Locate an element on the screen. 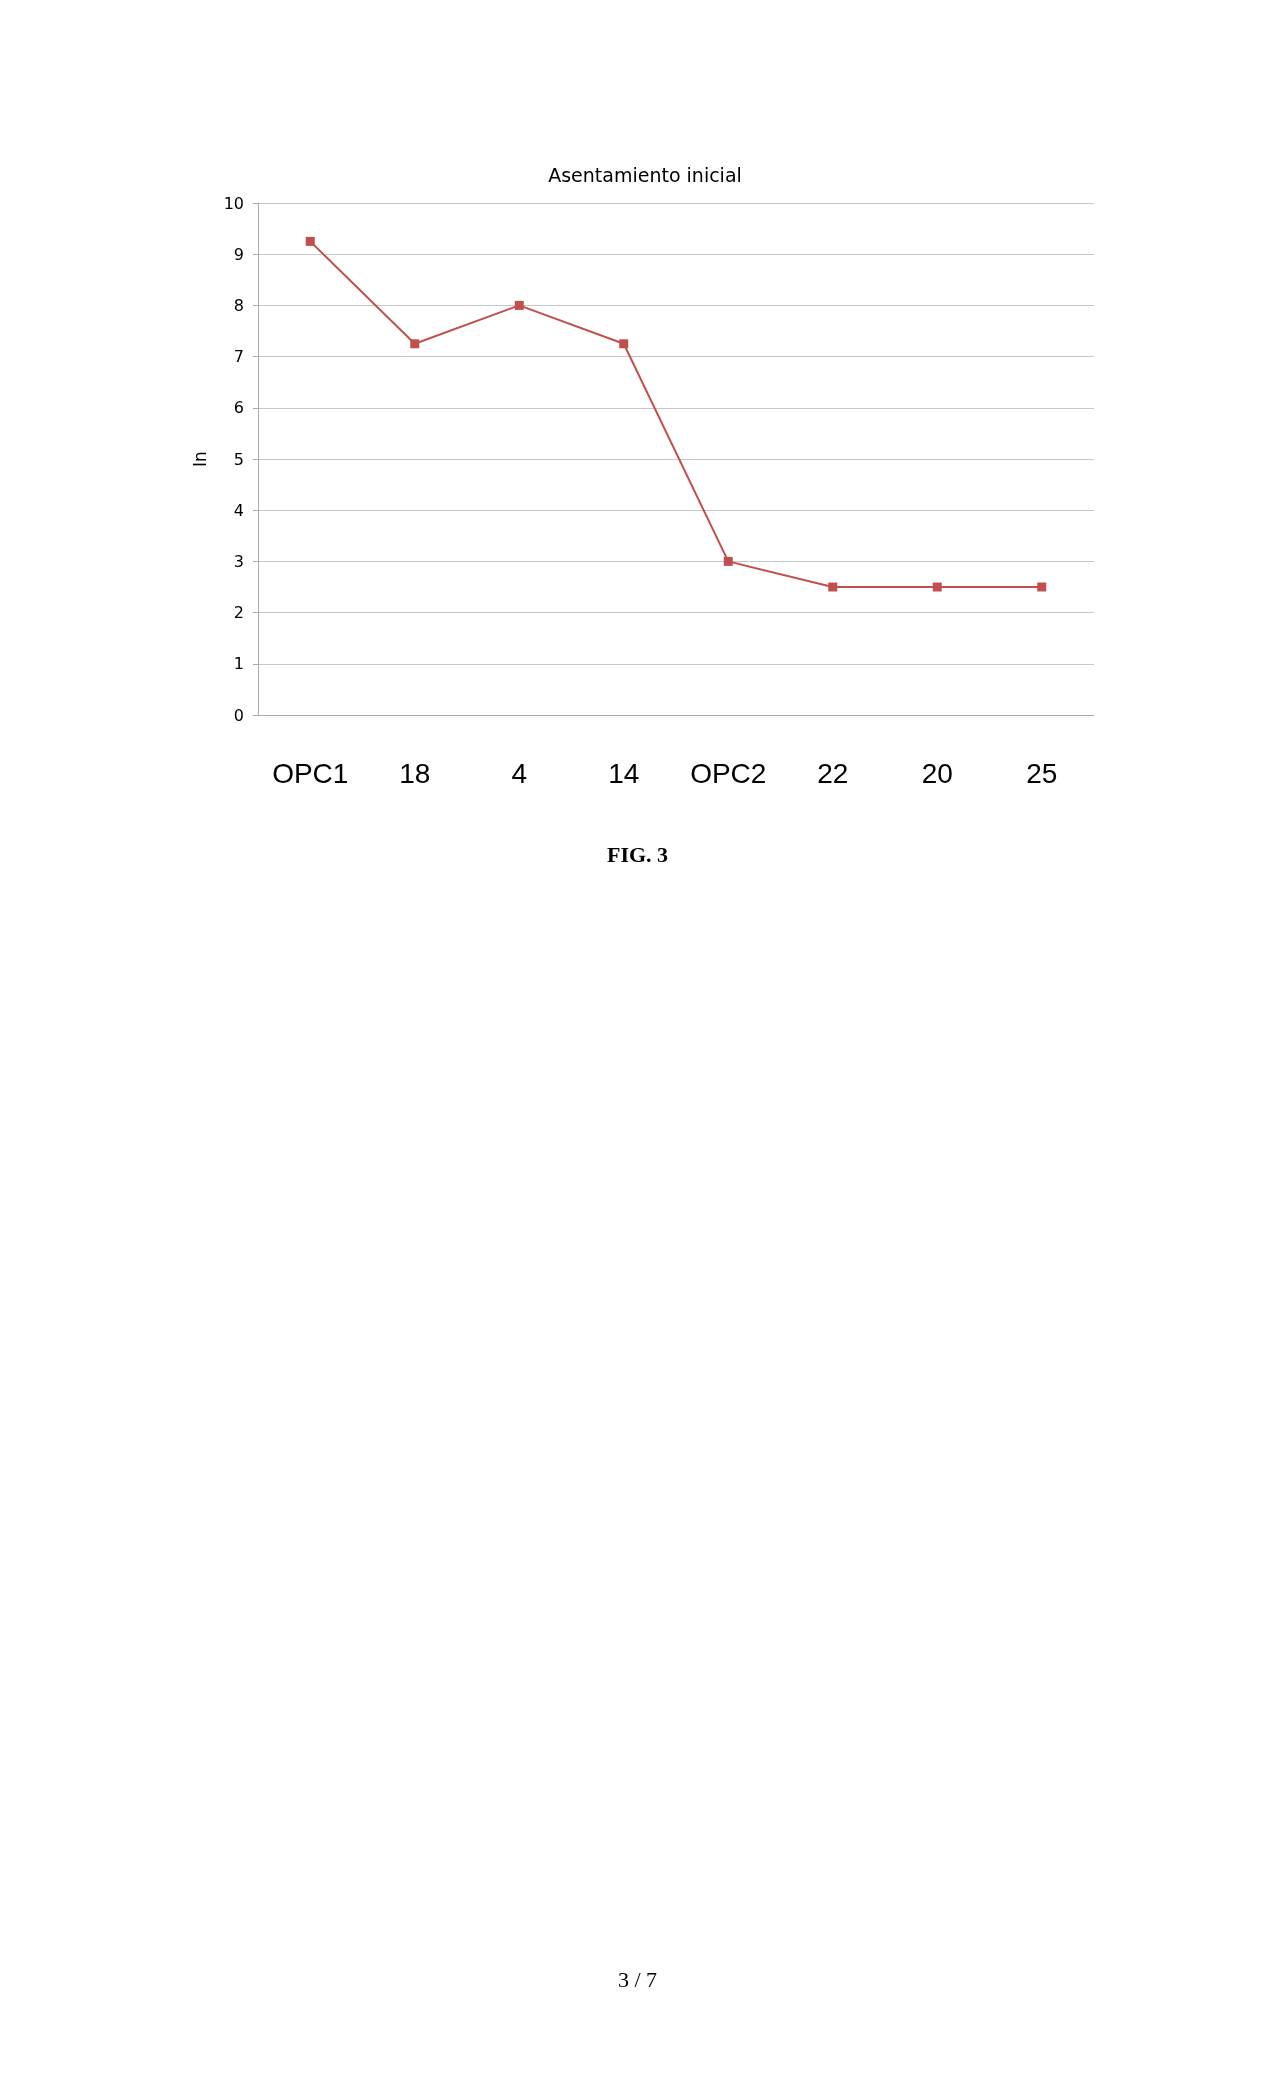 This screenshot has width=1275, height=2100. x-tick-label: OPC1 is located at coordinates (310, 773).